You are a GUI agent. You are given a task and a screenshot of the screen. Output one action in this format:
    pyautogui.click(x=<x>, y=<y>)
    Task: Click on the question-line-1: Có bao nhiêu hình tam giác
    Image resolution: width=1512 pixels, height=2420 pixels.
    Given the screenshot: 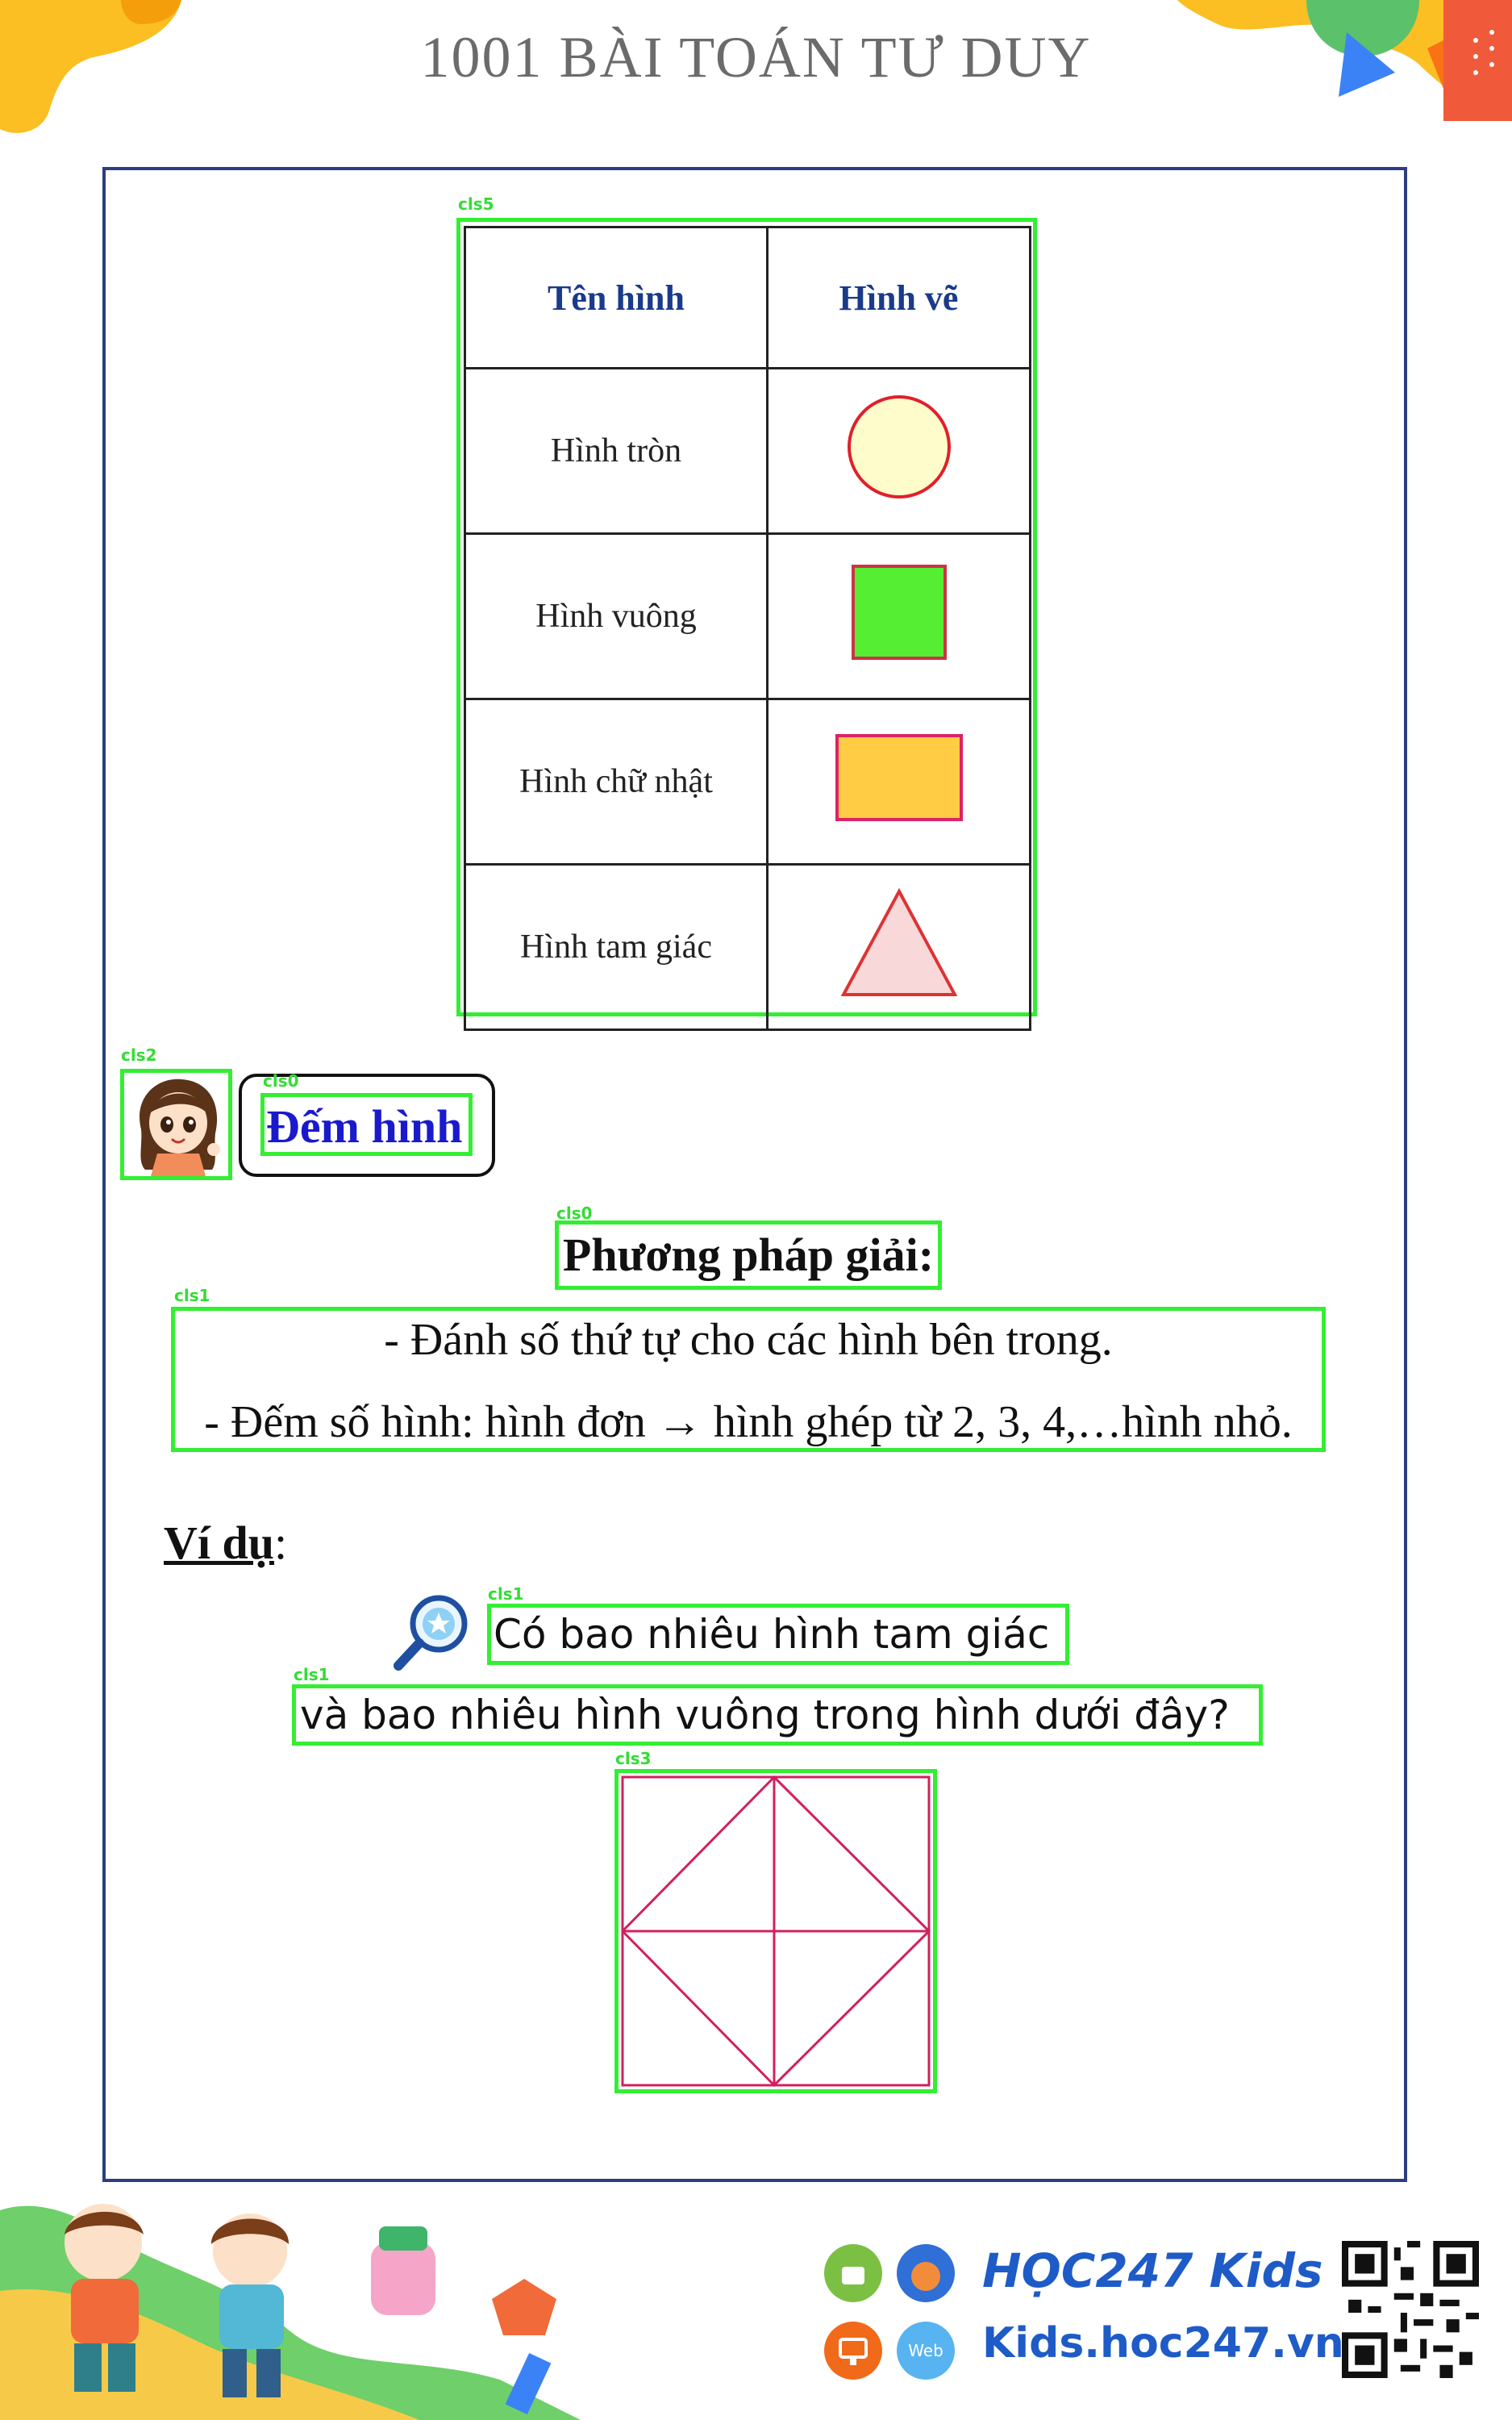 What is the action you would take?
    pyautogui.click(x=772, y=1635)
    